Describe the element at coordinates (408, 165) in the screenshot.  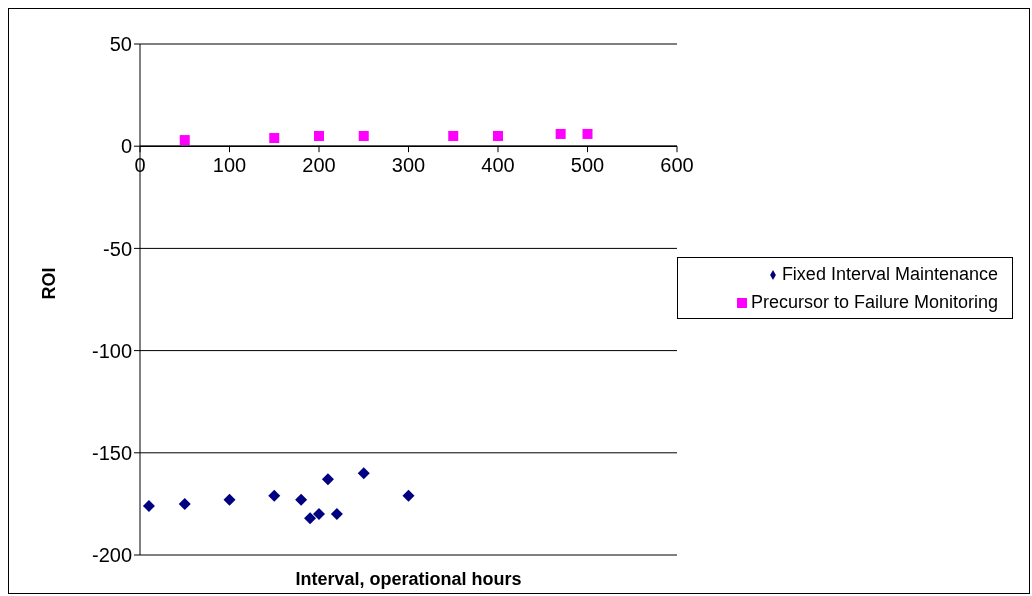
I see `x-tick-label: 300` at that location.